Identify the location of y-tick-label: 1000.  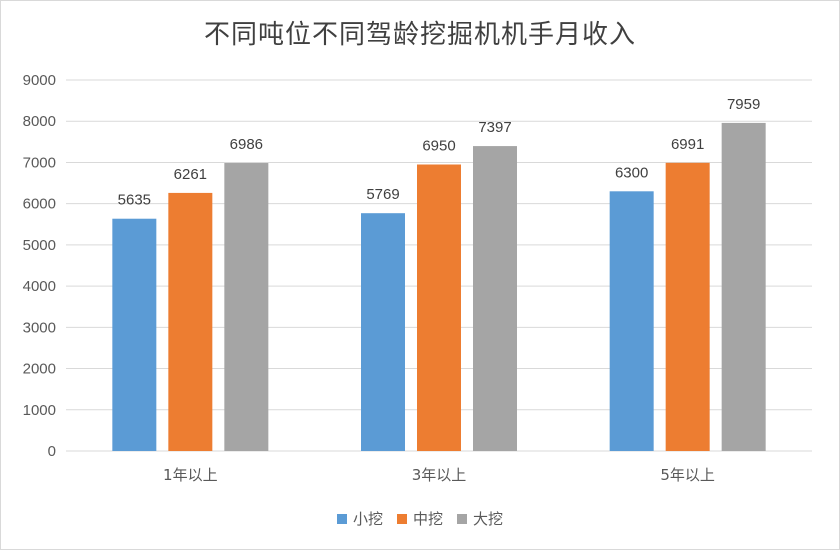
(39, 410).